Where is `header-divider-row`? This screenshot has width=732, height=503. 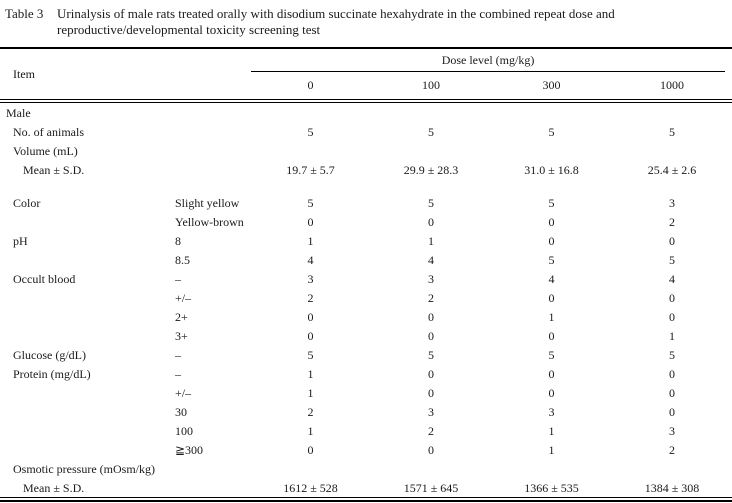 header-divider-row is located at coordinates (366, 101).